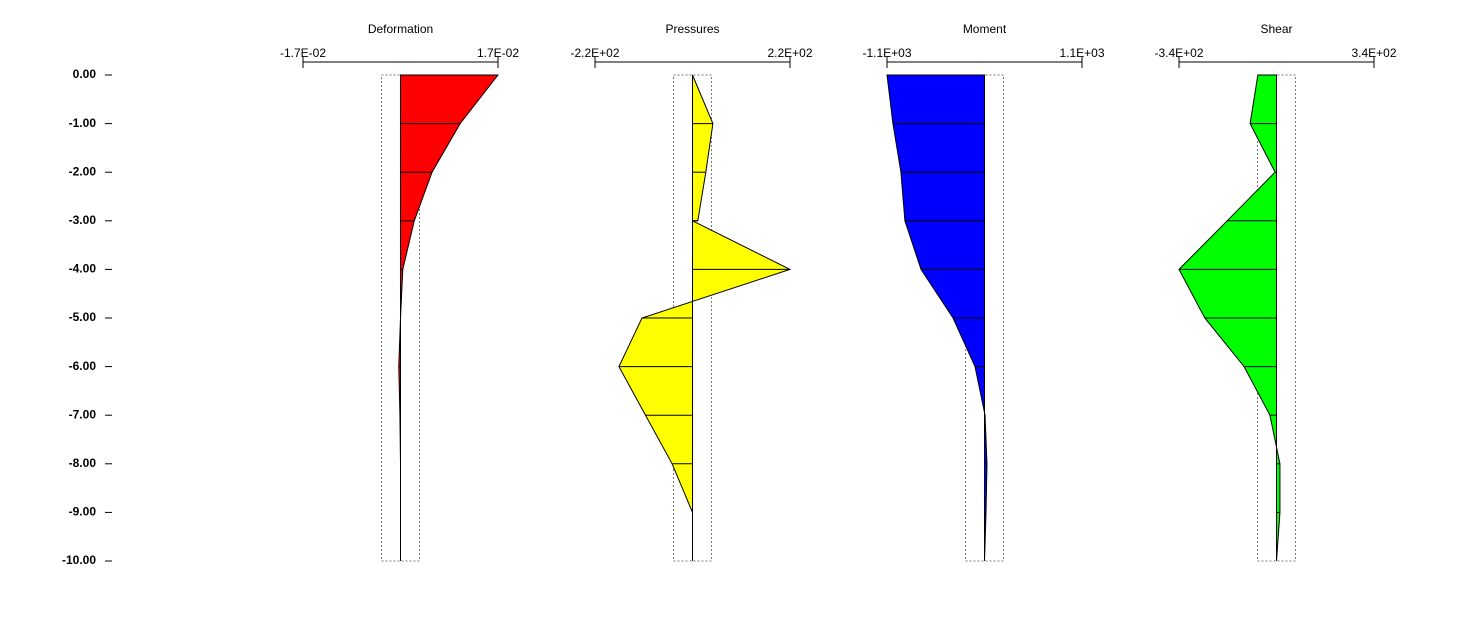 The width and height of the screenshot is (1476, 640). Describe the element at coordinates (1081, 53) in the screenshot. I see `x-tick-label: 1.1E+03` at that location.